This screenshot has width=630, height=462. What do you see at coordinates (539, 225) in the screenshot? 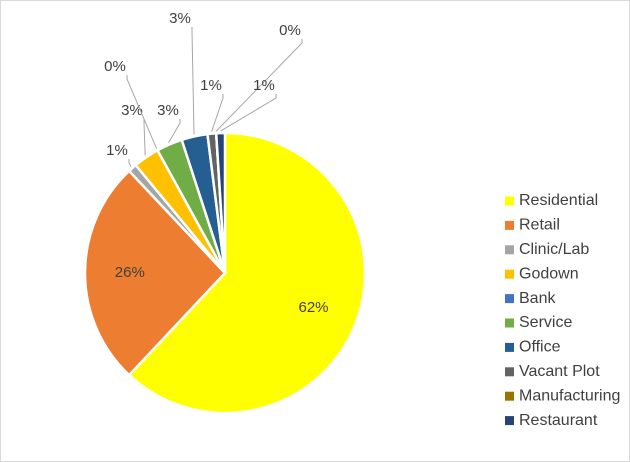
I see `legend-label: Retail` at bounding box center [539, 225].